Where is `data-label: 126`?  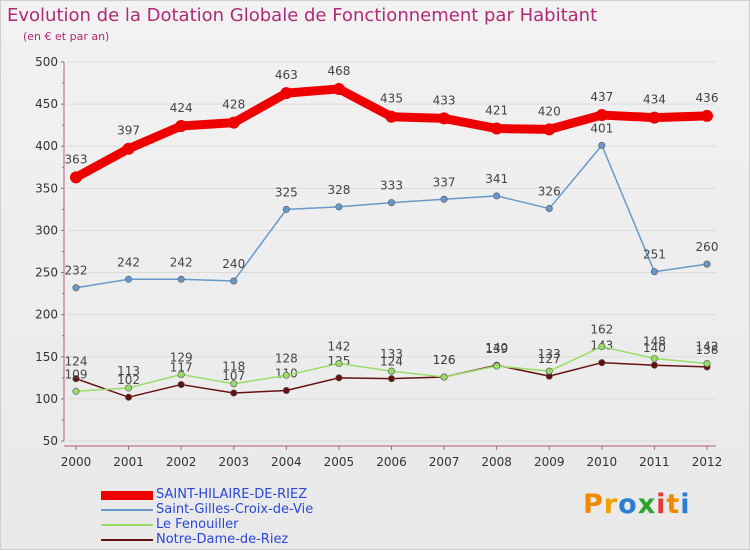
data-label: 126 is located at coordinates (444, 360).